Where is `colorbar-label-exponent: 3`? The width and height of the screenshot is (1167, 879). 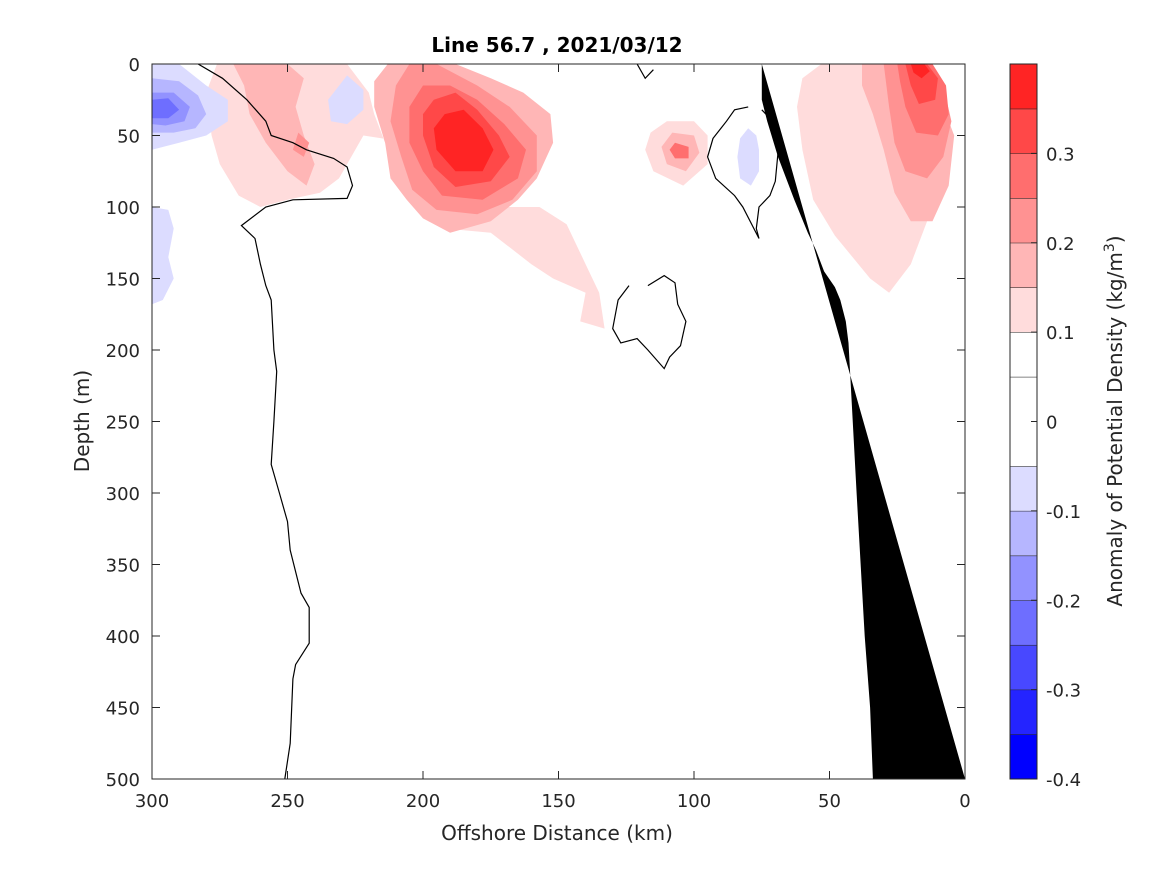 colorbar-label-exponent: 3 is located at coordinates (1110, 247).